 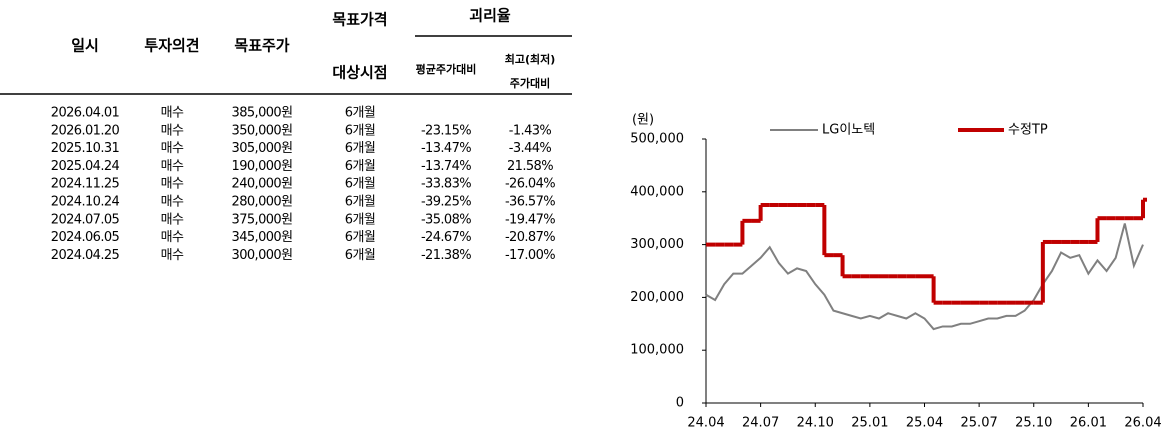 I want to click on table-cell: -39.25%, so click(x=446, y=202).